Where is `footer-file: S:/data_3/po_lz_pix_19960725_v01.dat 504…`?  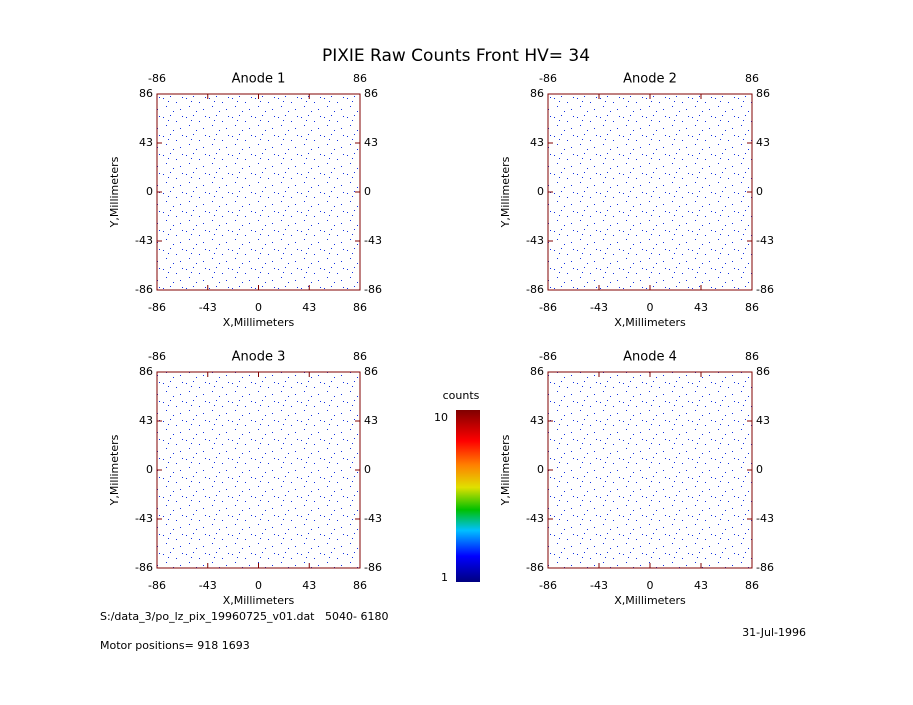 footer-file: S:/data_3/po_lz_pix_19960725_v01.dat 504… is located at coordinates (244, 616).